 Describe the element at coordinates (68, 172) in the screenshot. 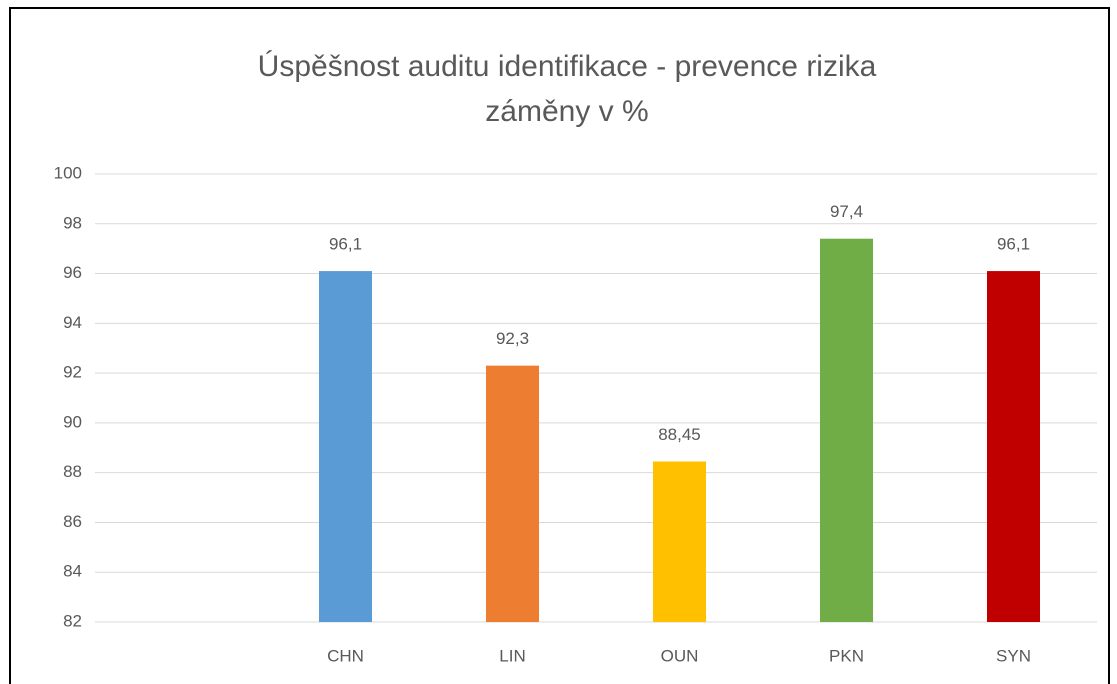

I see `y-tick-label: 100` at that location.